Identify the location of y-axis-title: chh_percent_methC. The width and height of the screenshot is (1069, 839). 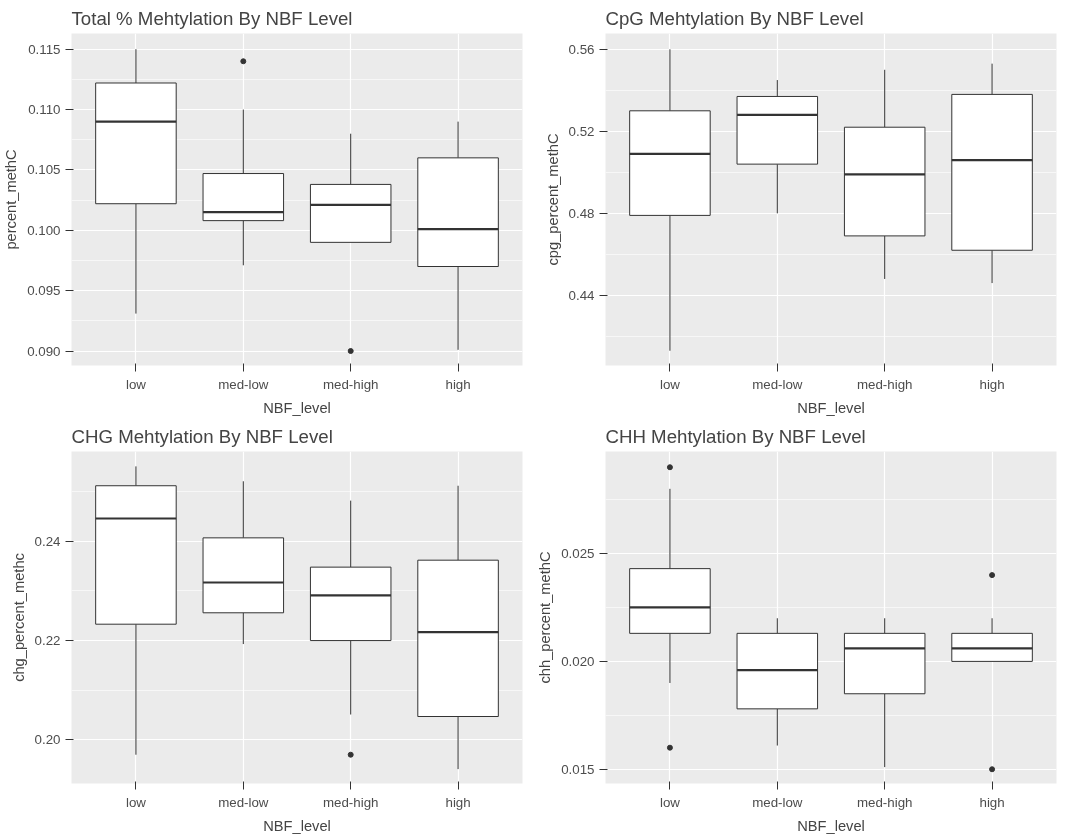
(545, 617).